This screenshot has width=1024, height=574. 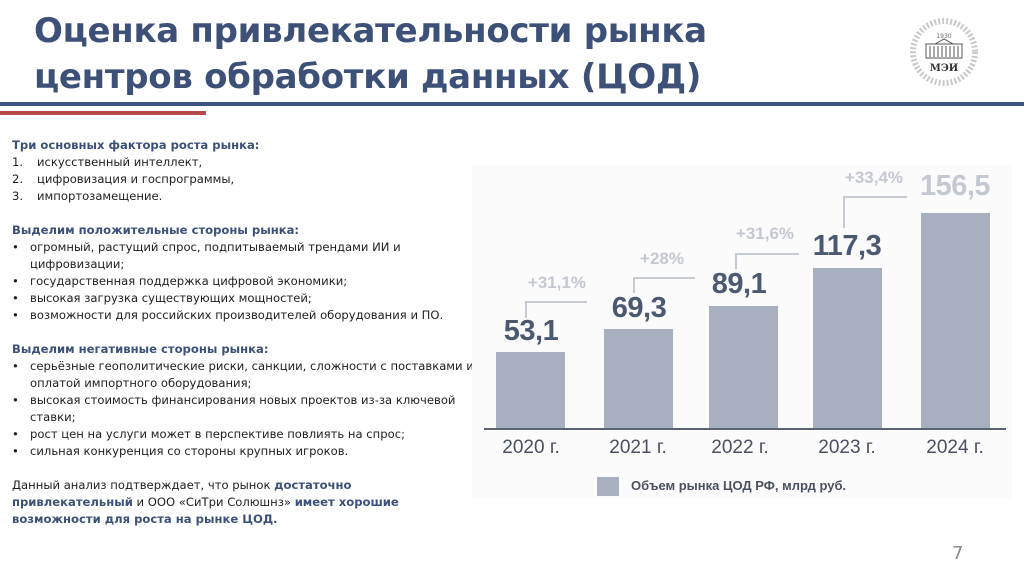 I want to click on value-label: 117,3, so click(x=847, y=246).